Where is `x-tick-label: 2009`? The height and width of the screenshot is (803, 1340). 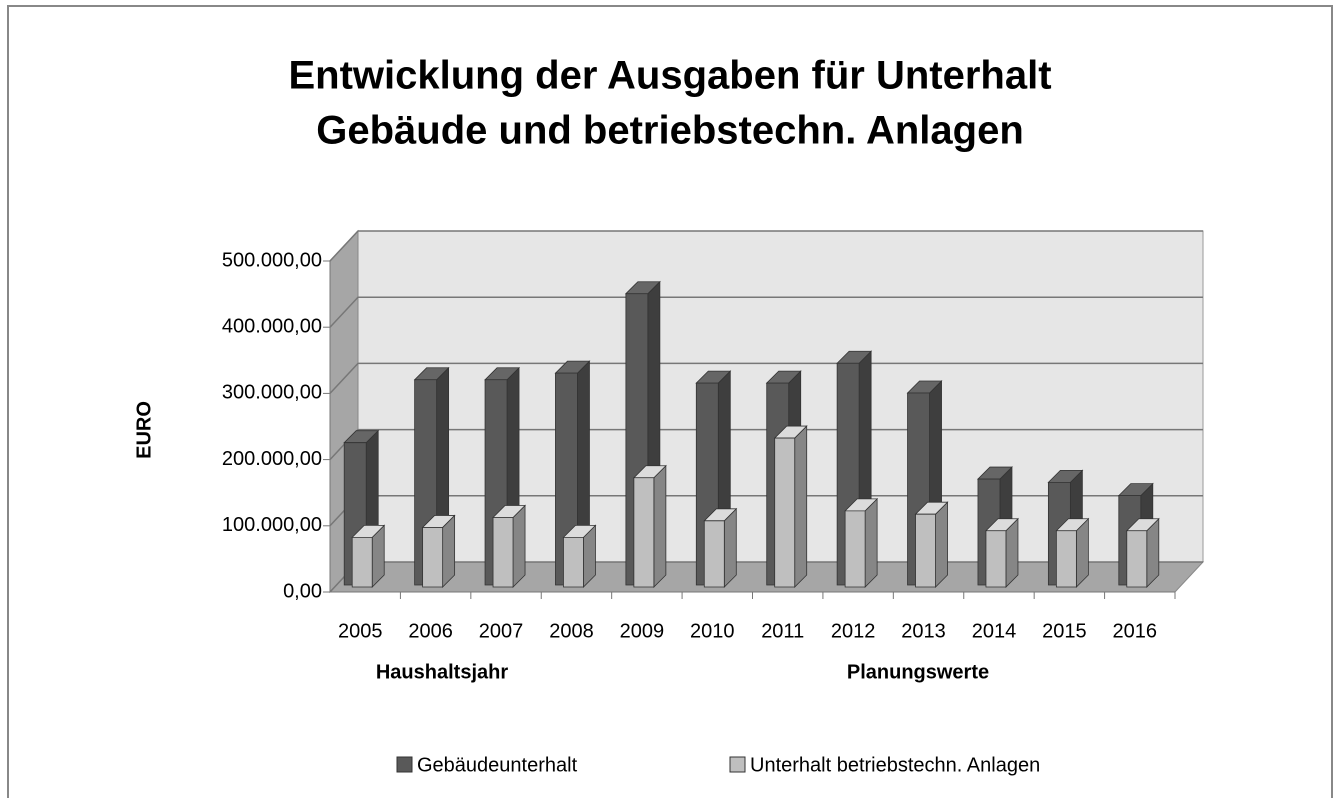
x-tick-label: 2009 is located at coordinates (642, 631).